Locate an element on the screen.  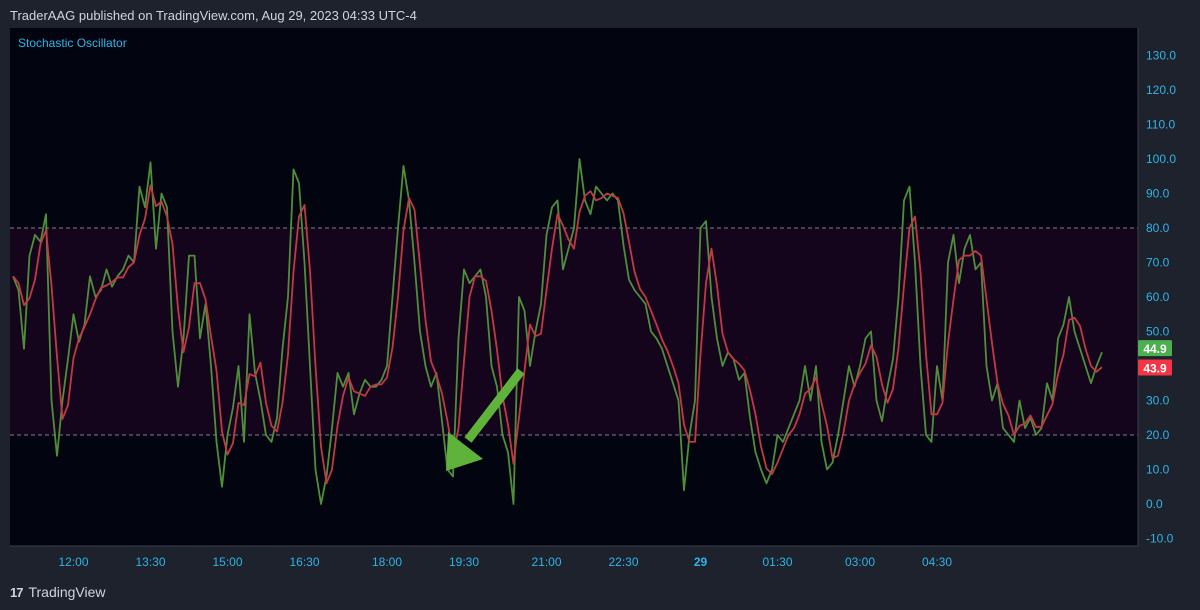
x-tick-label: 29 is located at coordinates (701, 562).